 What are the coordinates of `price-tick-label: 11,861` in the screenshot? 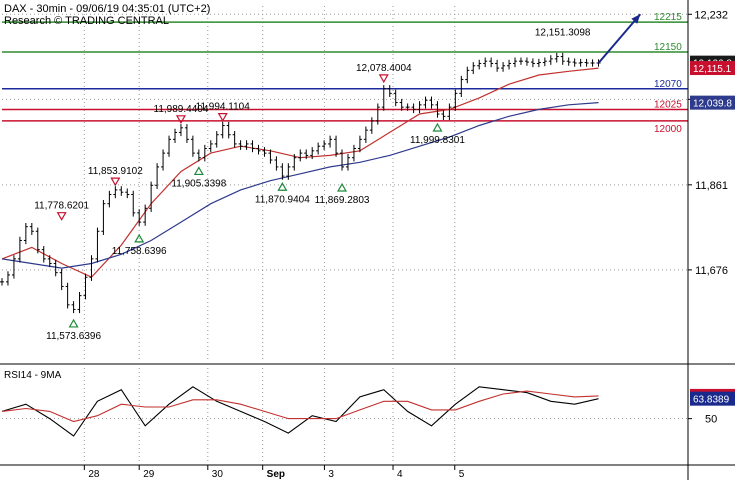 It's located at (711, 186).